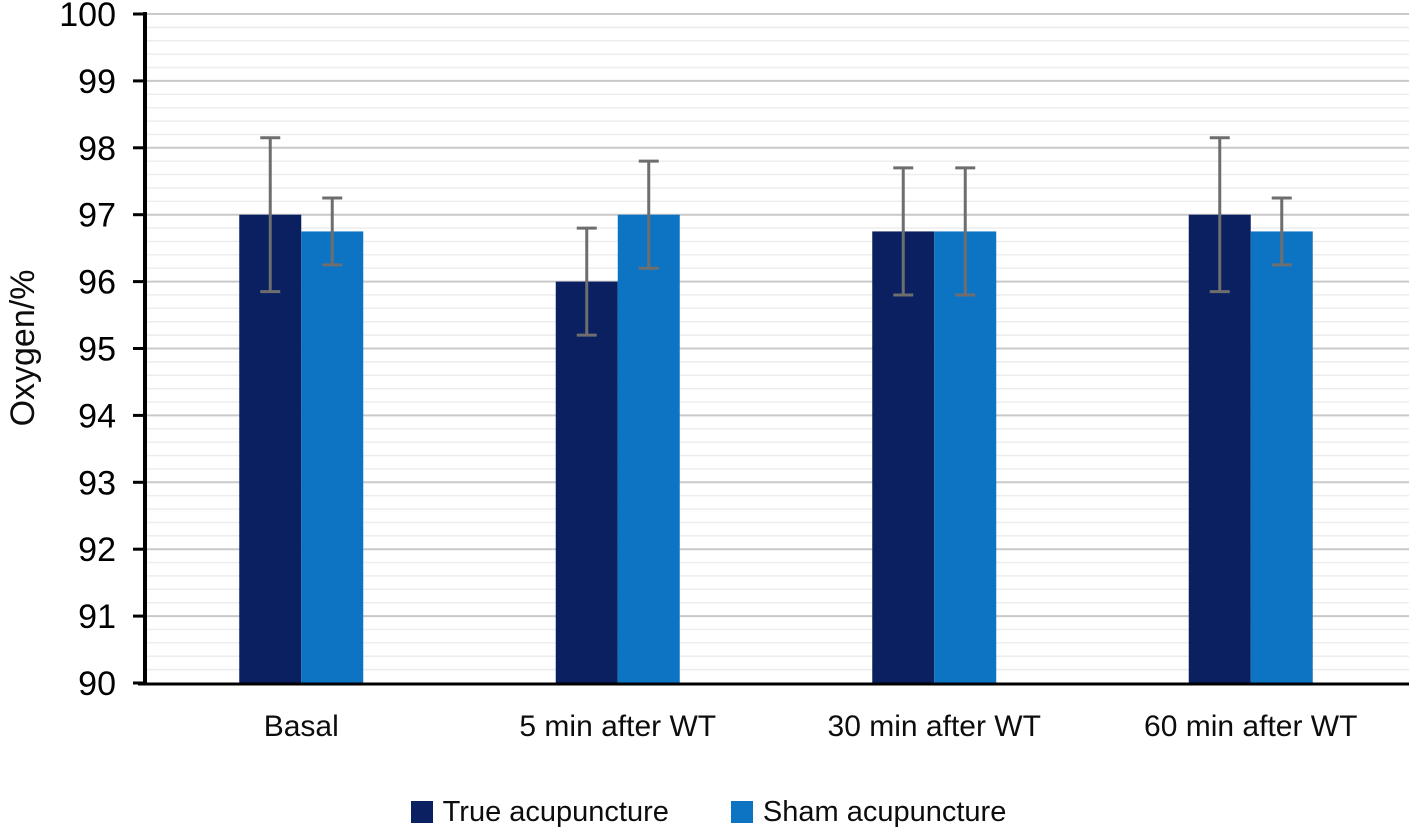 The image size is (1417, 840). I want to click on y-tick-label: 95, so click(97, 350).